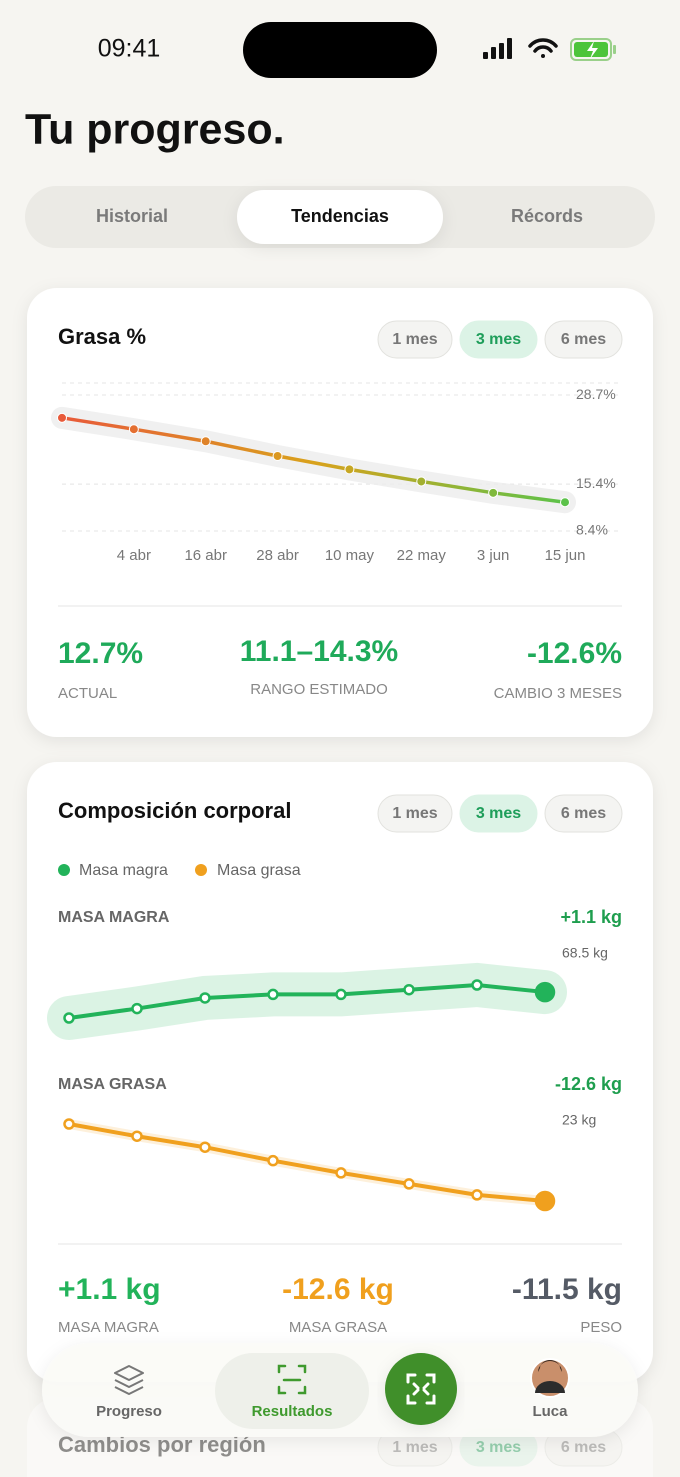 This screenshot has width=680, height=1477. I want to click on x-tick-label: 3 jun, so click(493, 555).